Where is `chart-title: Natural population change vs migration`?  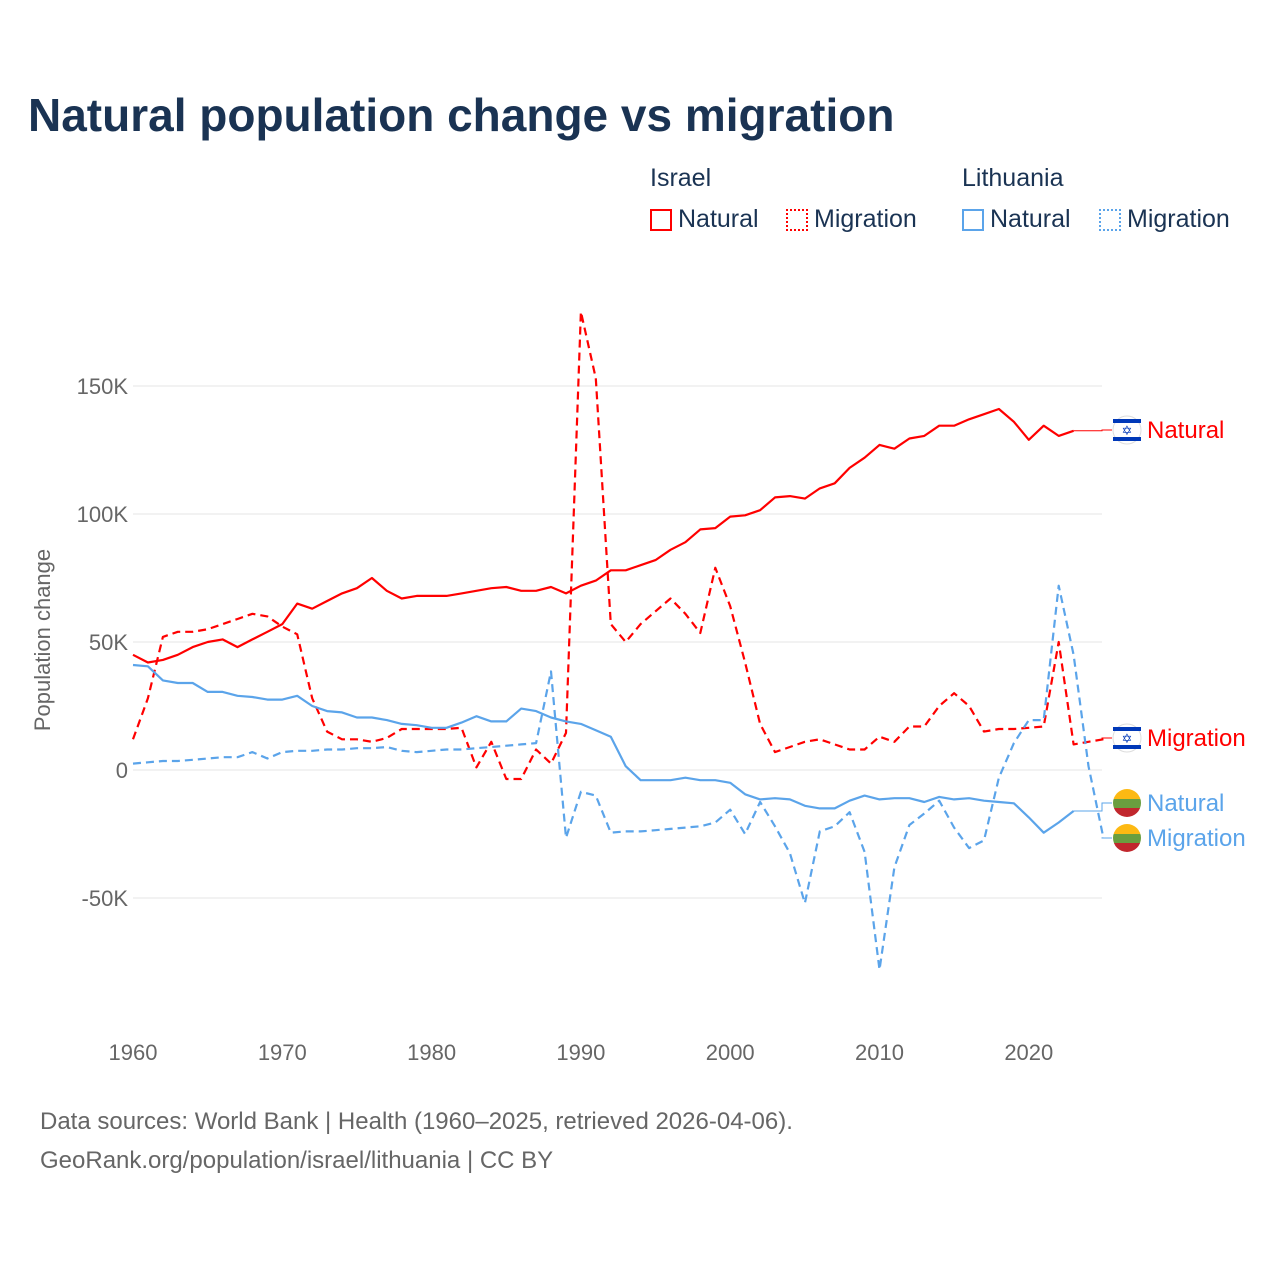
chart-title: Natural population change vs migration is located at coordinates (461, 115).